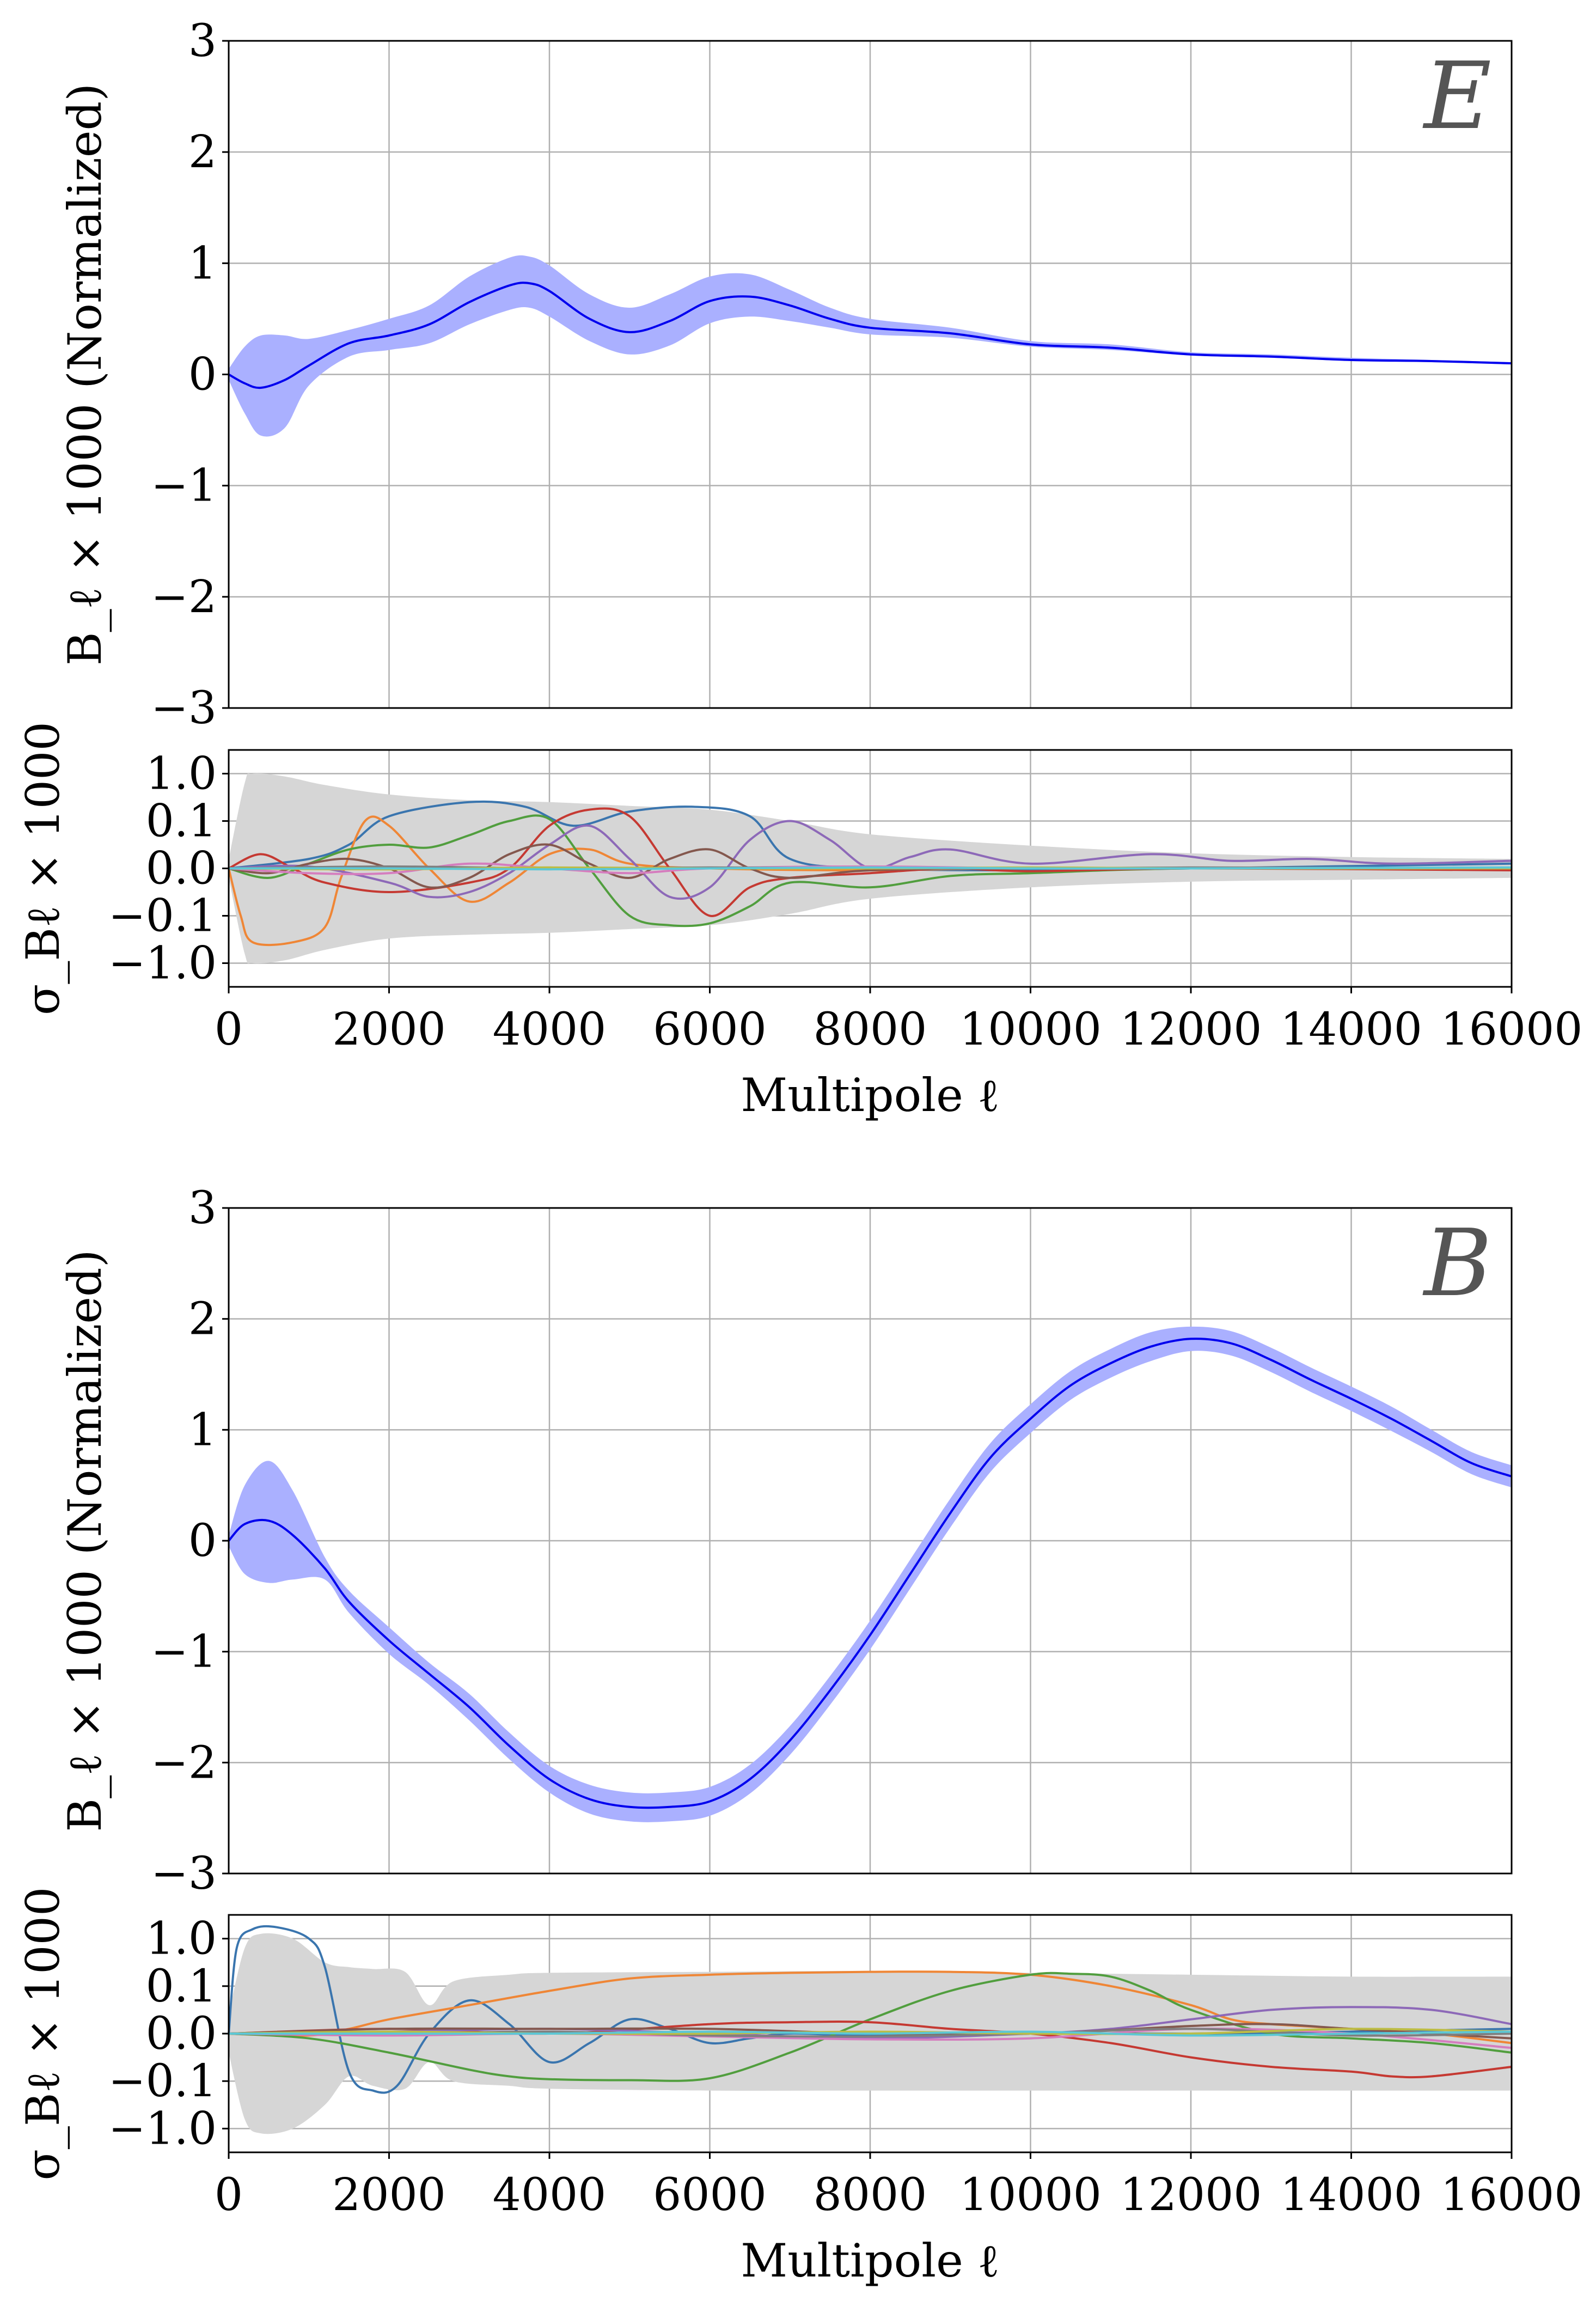 This screenshot has height=2313, width=1596. I want to click on panel-letter: B, so click(1457, 1263).